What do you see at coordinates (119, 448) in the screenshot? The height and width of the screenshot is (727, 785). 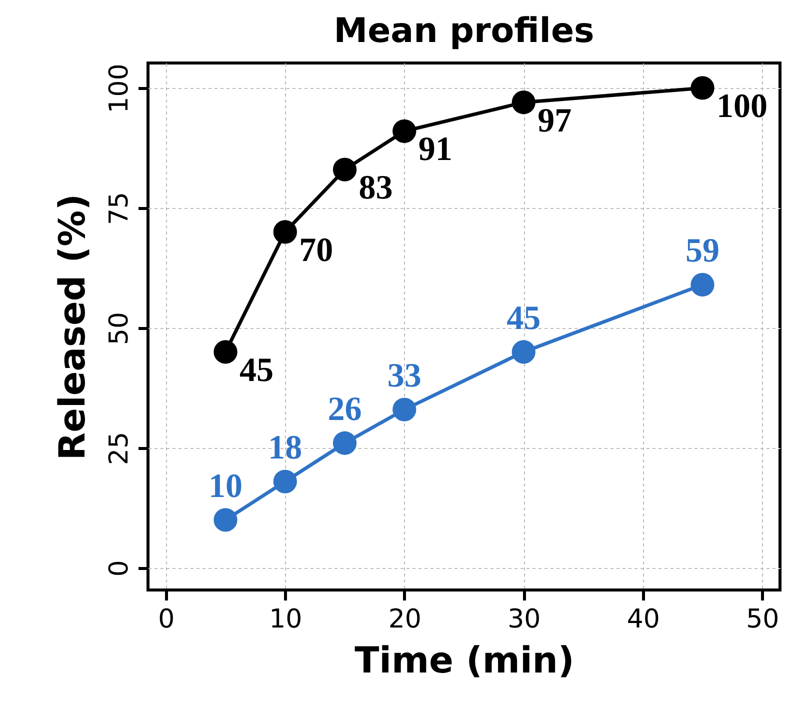 I see `y-tick-label: 25` at bounding box center [119, 448].